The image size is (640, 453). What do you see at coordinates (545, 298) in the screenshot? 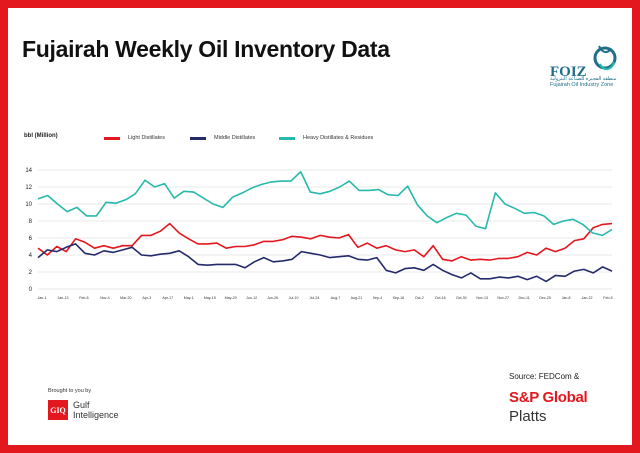
I see `x-tick-label: Dec-25` at bounding box center [545, 298].